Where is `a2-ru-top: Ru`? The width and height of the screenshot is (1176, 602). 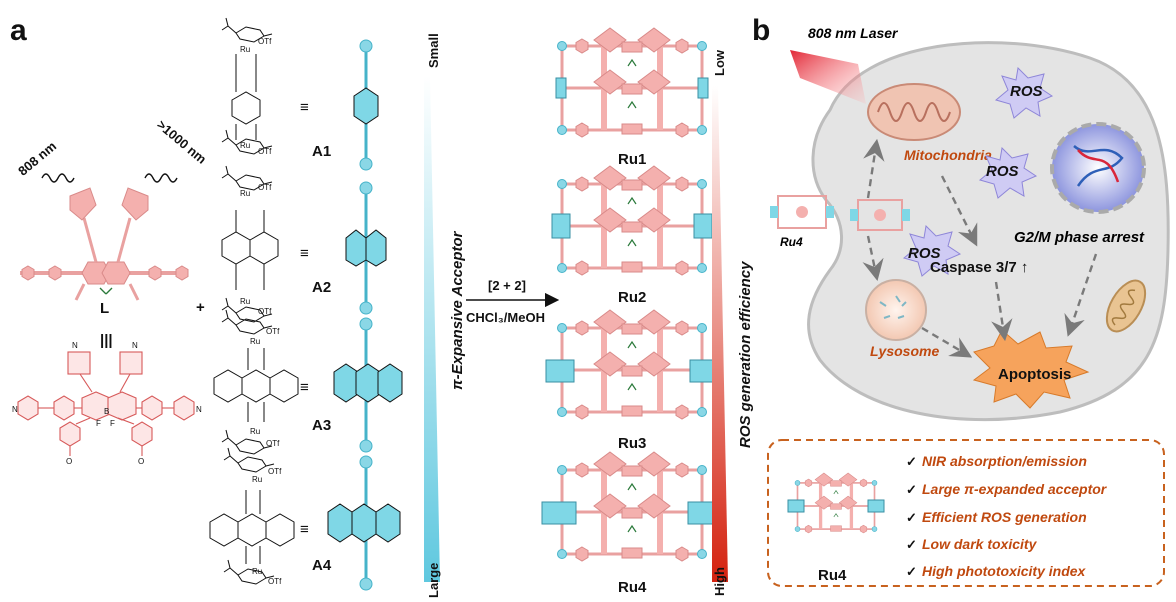
a2-ru-top: Ru is located at coordinates (245, 193).